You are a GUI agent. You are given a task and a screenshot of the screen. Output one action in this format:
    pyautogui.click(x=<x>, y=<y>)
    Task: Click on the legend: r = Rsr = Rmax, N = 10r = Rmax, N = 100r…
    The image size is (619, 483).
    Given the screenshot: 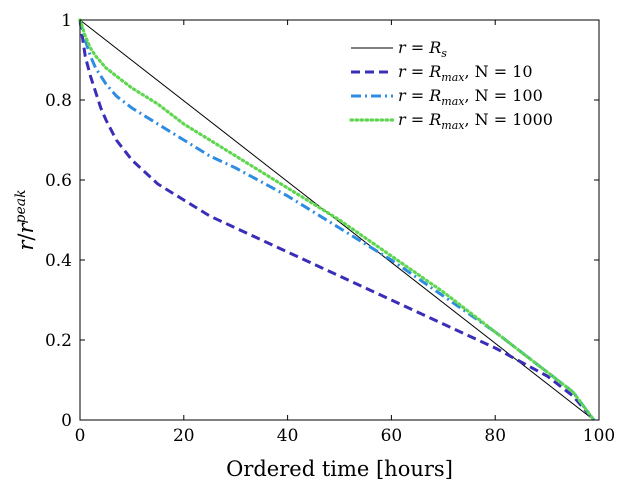 What is the action you would take?
    pyautogui.click(x=451, y=85)
    